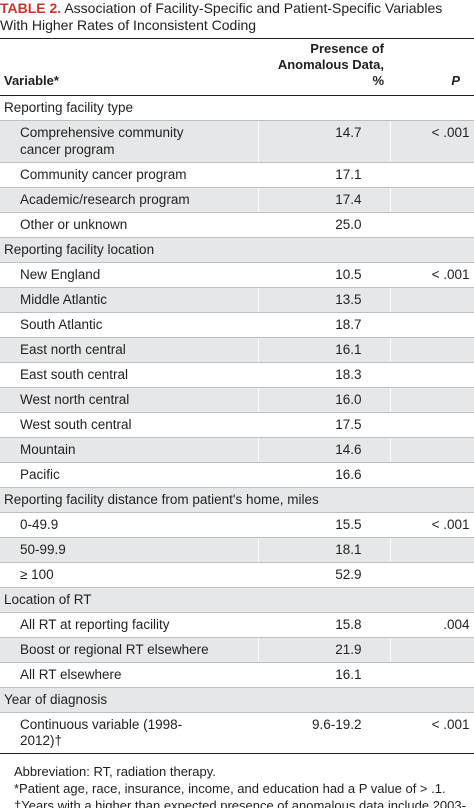  I want to click on section-row: Reporting facility location, so click(237, 250).